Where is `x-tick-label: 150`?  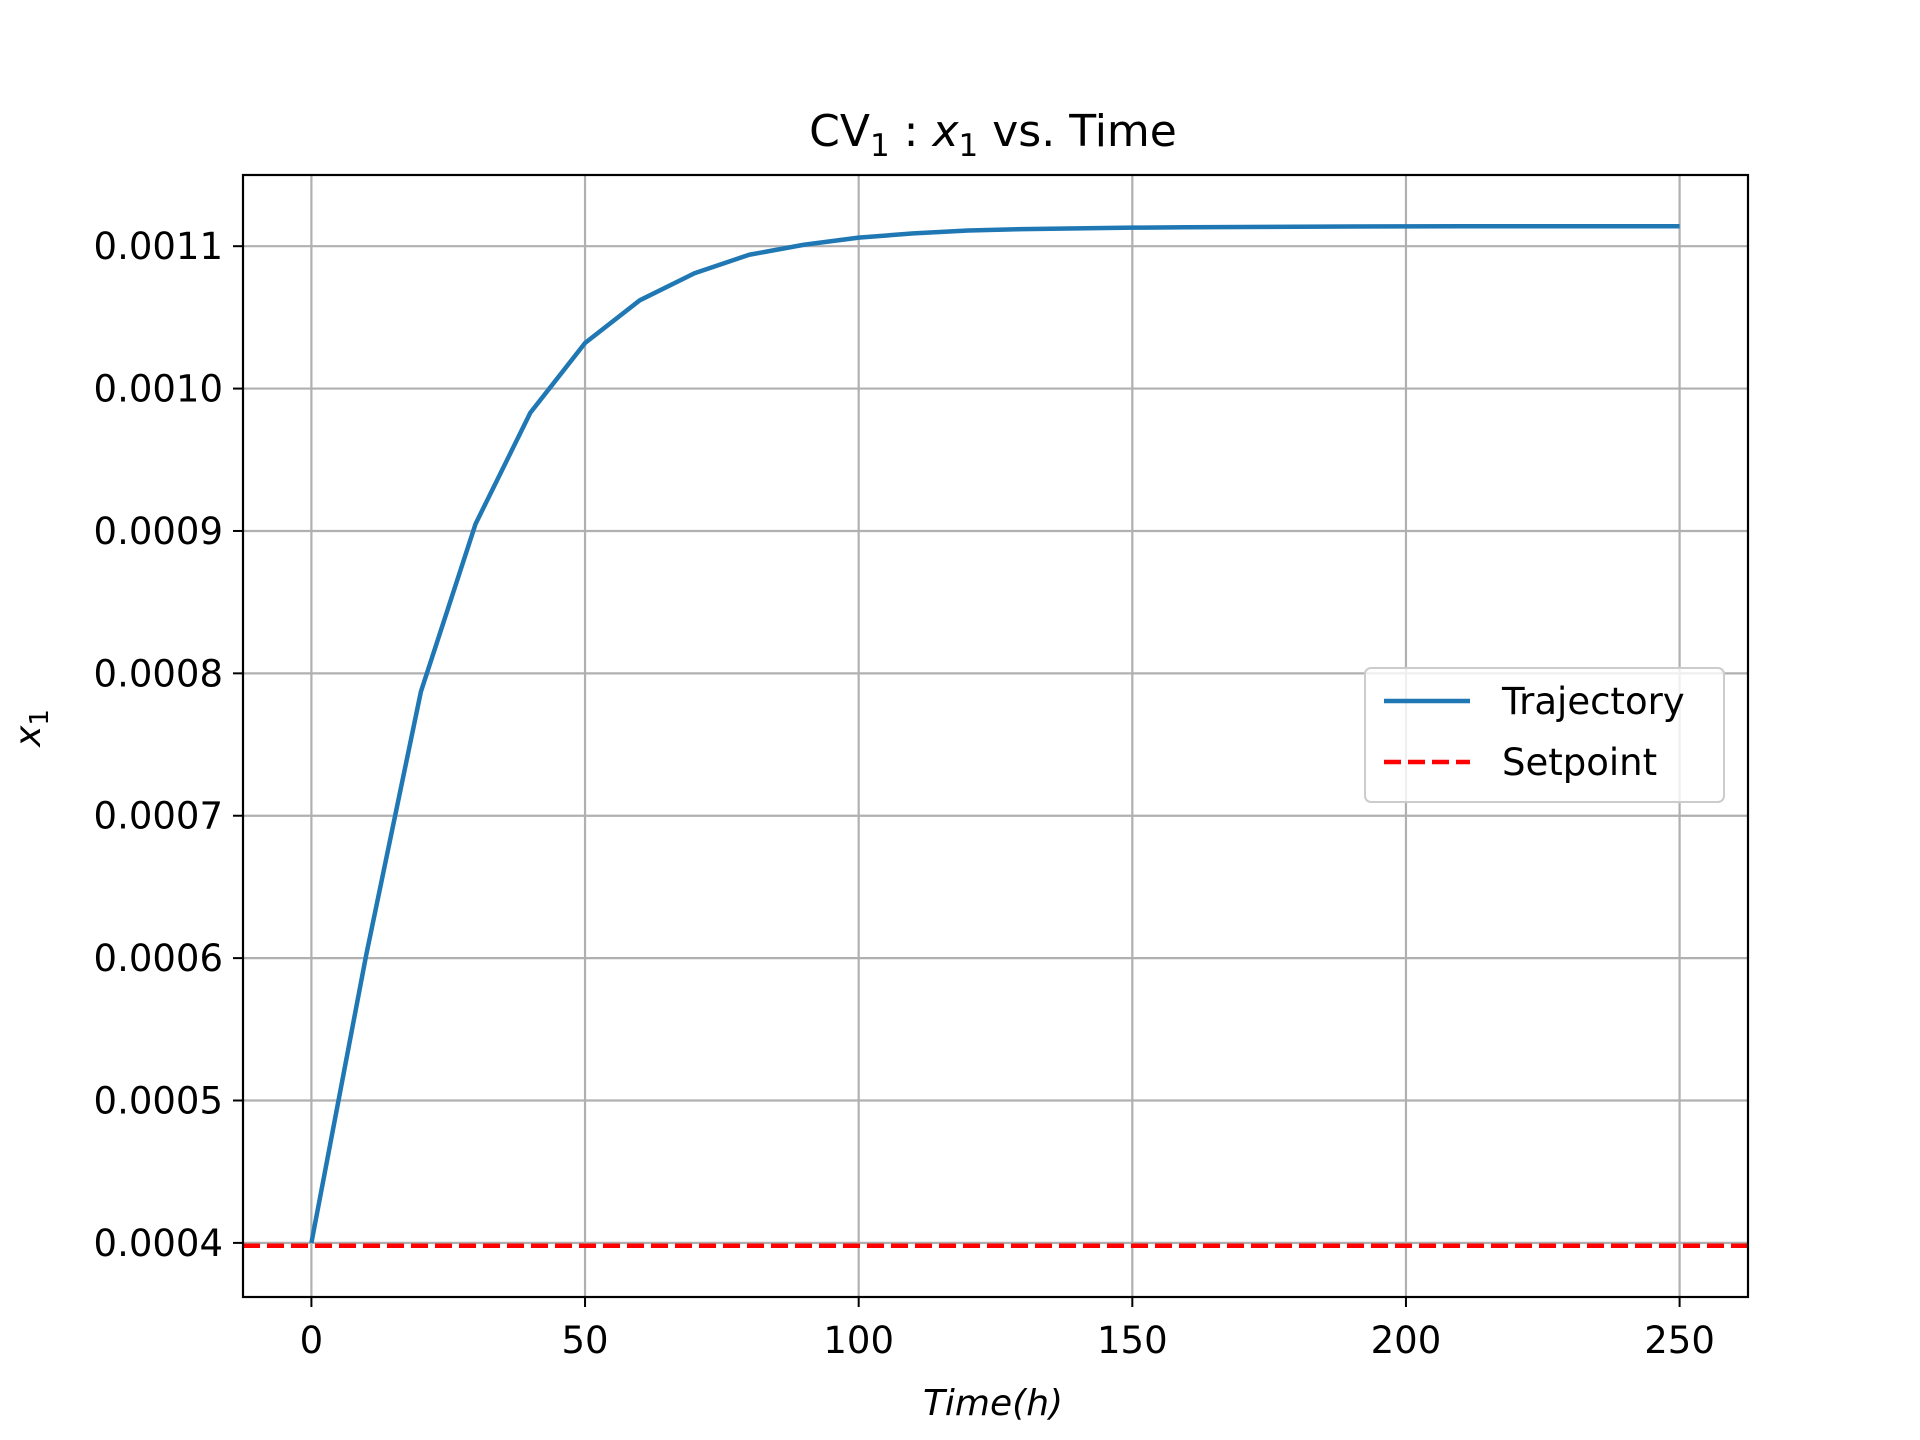
x-tick-label: 150 is located at coordinates (1132, 1340).